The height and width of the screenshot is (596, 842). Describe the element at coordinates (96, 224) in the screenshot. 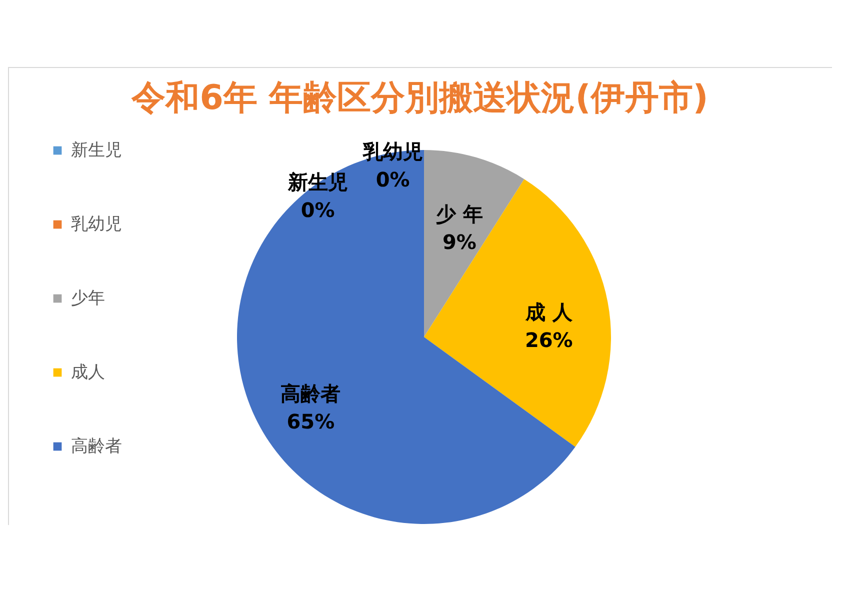

I see `legend-label: 乳幼児` at that location.